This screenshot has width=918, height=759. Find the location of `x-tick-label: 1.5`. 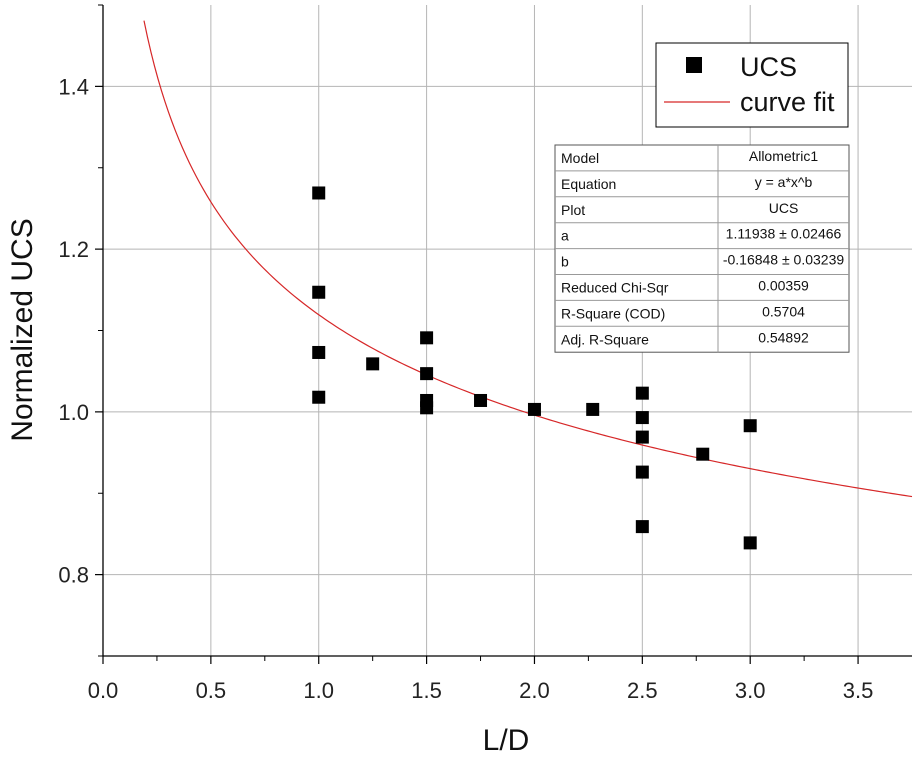

x-tick-label: 1.5 is located at coordinates (426, 690).